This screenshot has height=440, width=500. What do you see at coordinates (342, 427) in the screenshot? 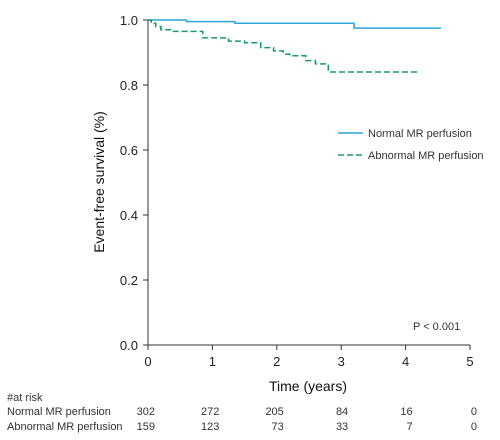
I see `risk-value-abnormal: 33` at bounding box center [342, 427].